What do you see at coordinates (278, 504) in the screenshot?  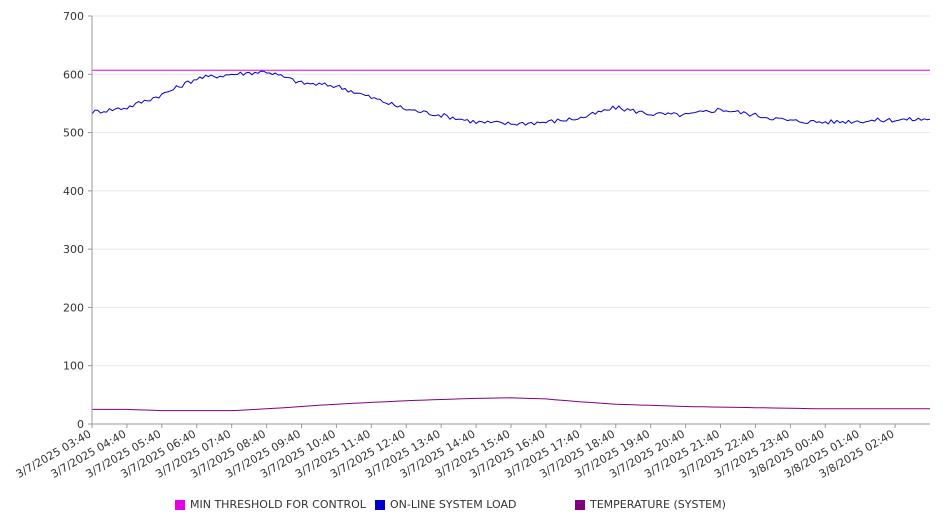 I see `legend-label: MIN THRESHOLD FOR CONTROL` at bounding box center [278, 504].